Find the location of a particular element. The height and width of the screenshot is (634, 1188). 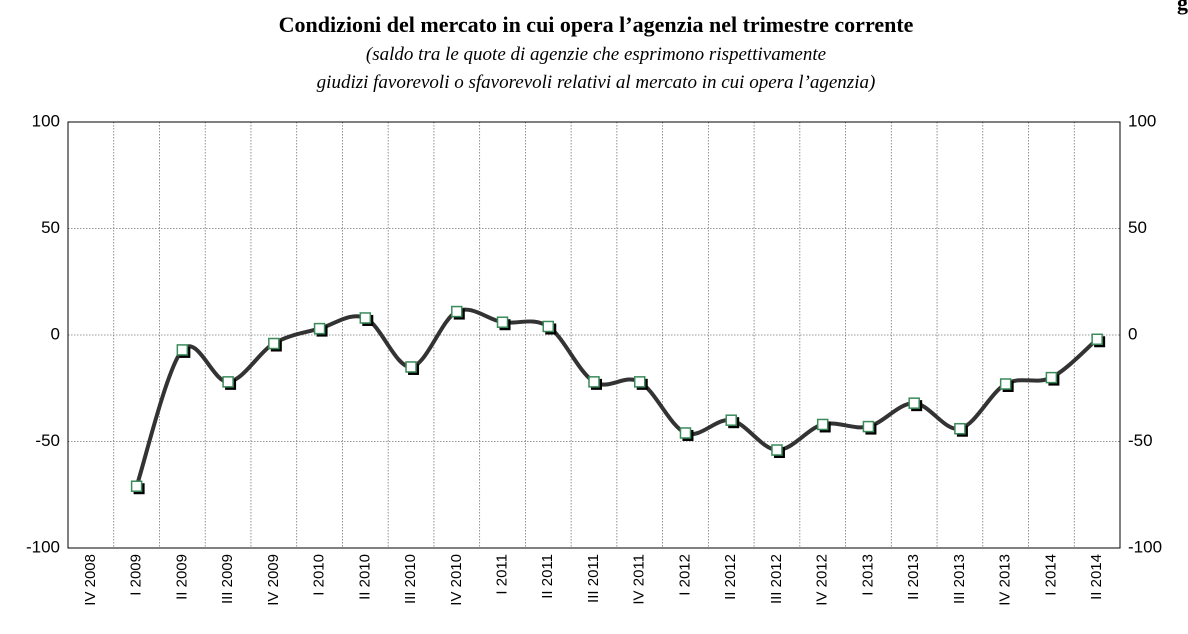

y2-tick-label: -50 is located at coordinates (1140, 440).